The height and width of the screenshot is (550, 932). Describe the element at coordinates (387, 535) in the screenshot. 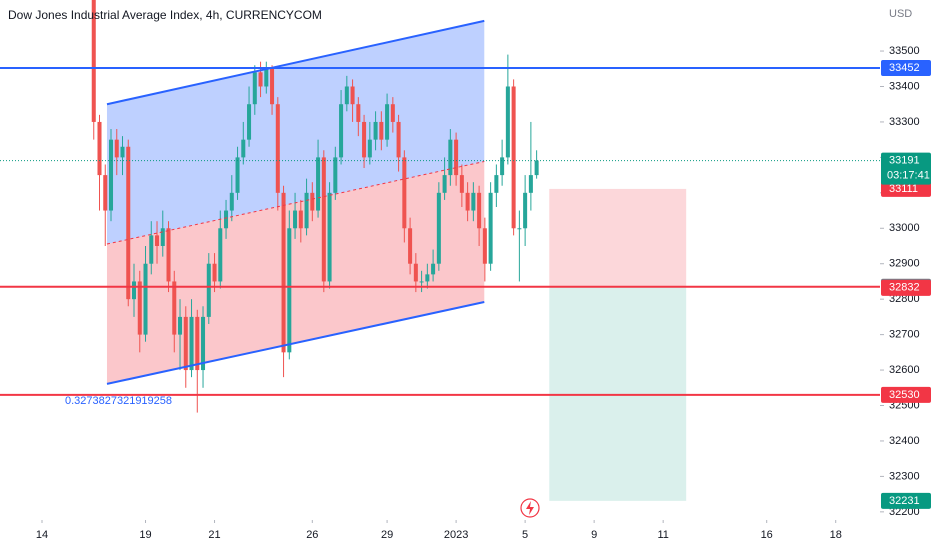

I see `x-tick-label: 29` at that location.